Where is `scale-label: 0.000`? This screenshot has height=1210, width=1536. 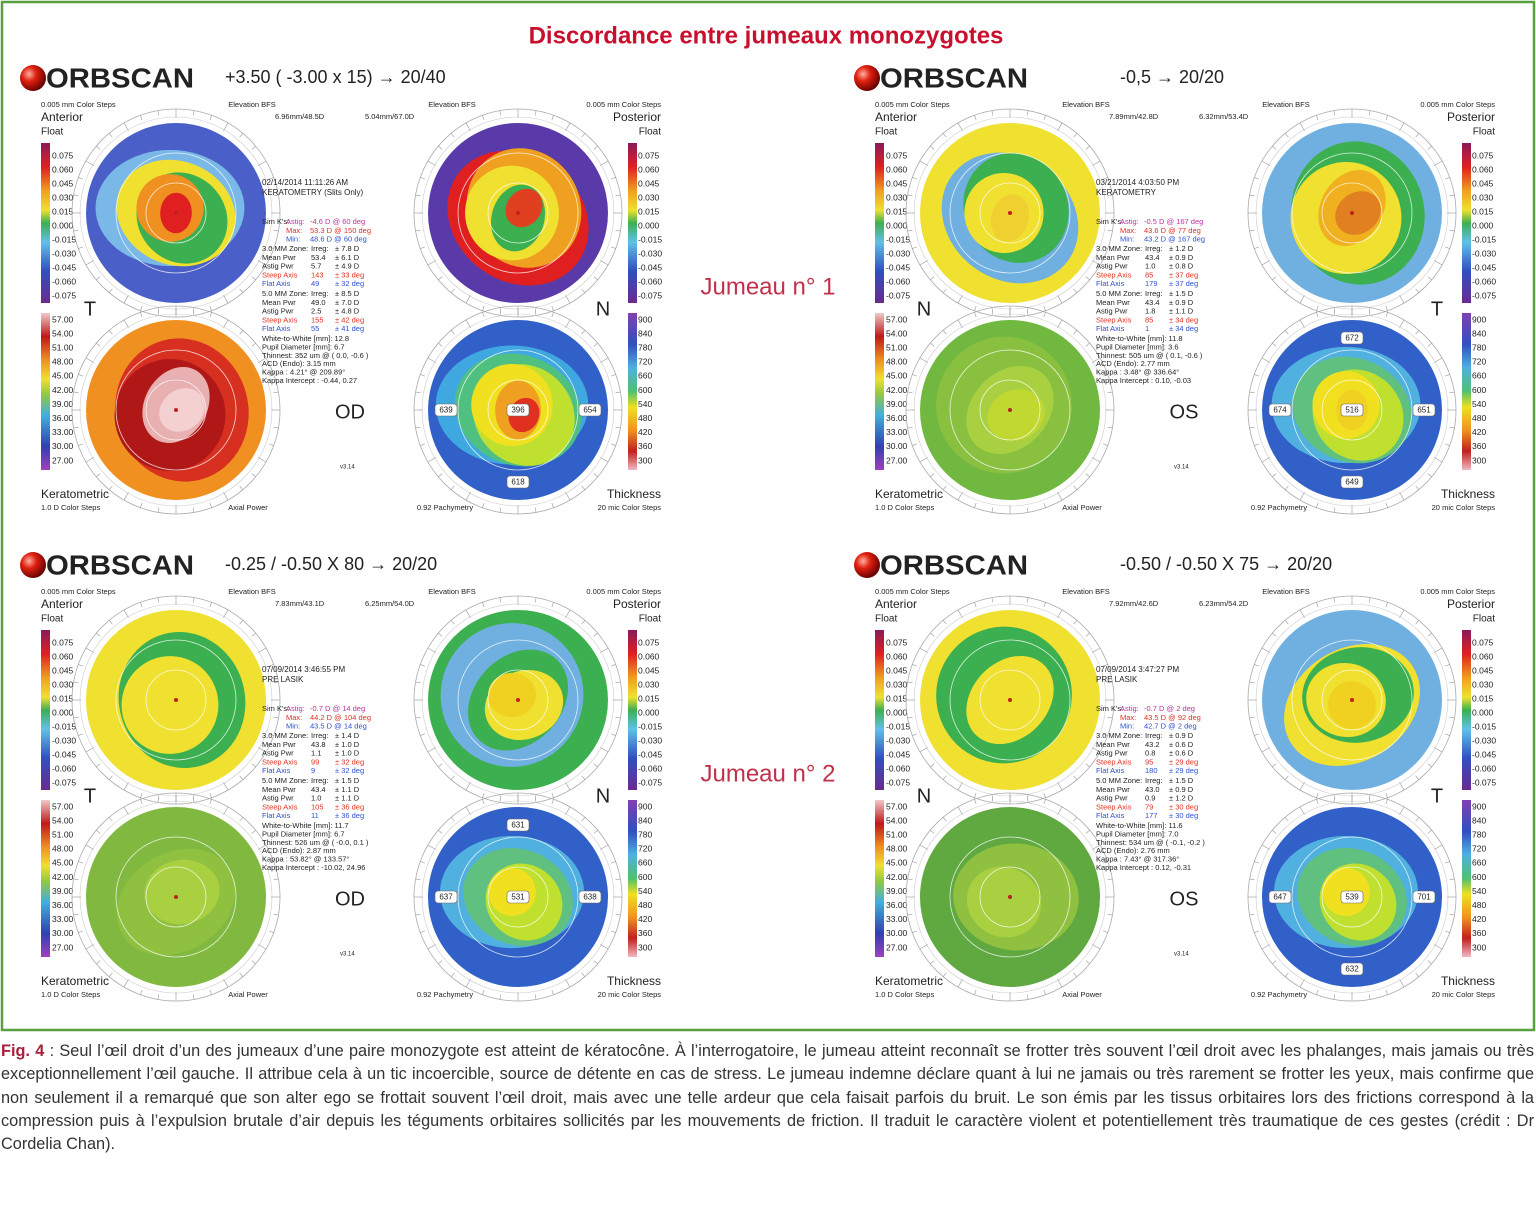 scale-label: 0.000 is located at coordinates (897, 225).